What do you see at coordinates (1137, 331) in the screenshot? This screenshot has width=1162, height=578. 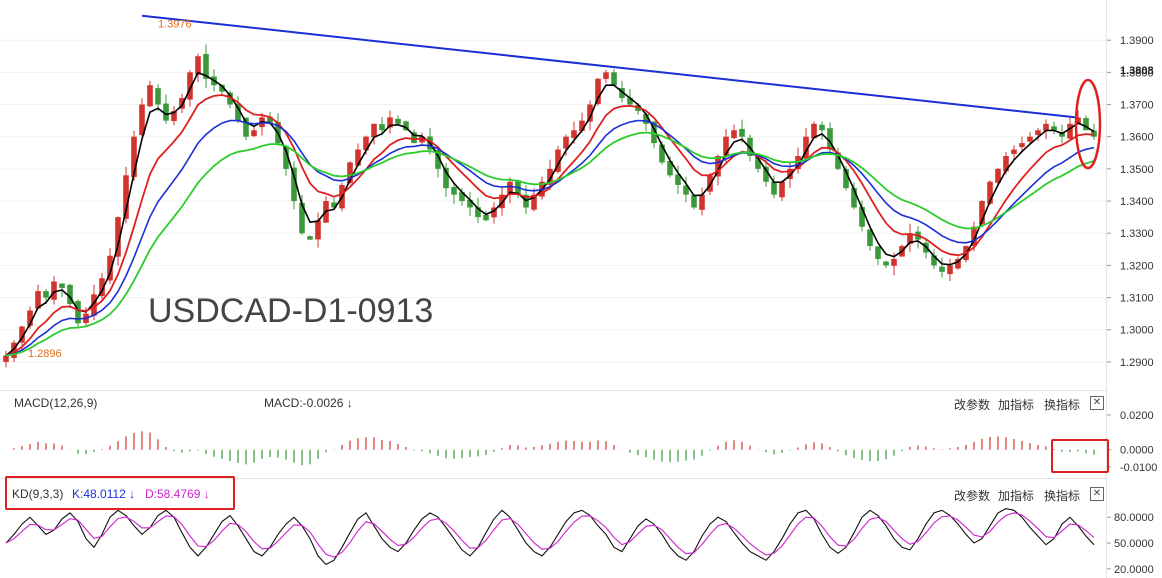 I see `price-tick-label: 1.3000` at bounding box center [1137, 331].